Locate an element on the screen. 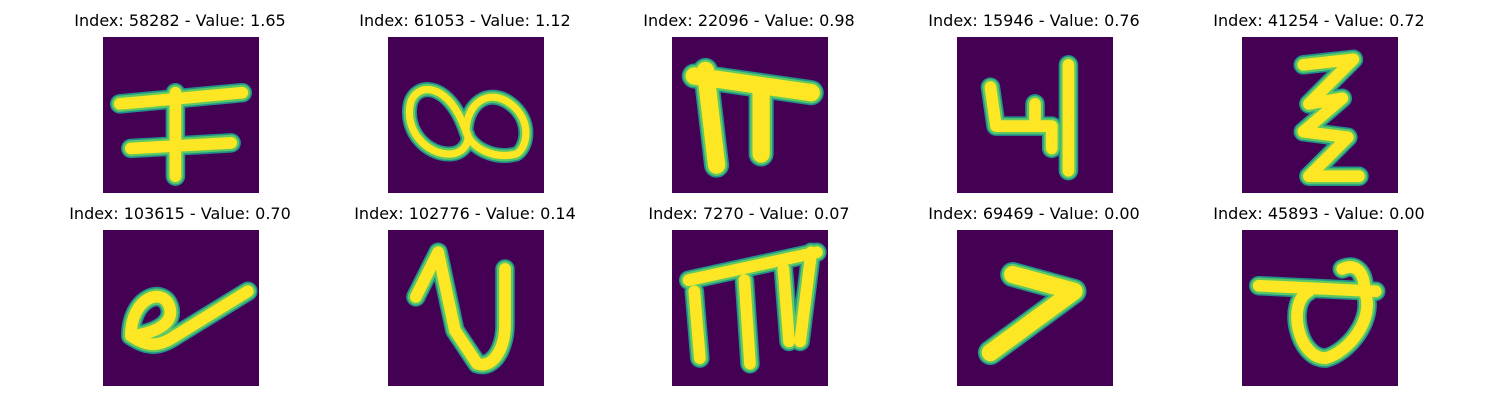  panel-9: Index: 69469 - Value: 0.00 is located at coordinates (1034, 289).